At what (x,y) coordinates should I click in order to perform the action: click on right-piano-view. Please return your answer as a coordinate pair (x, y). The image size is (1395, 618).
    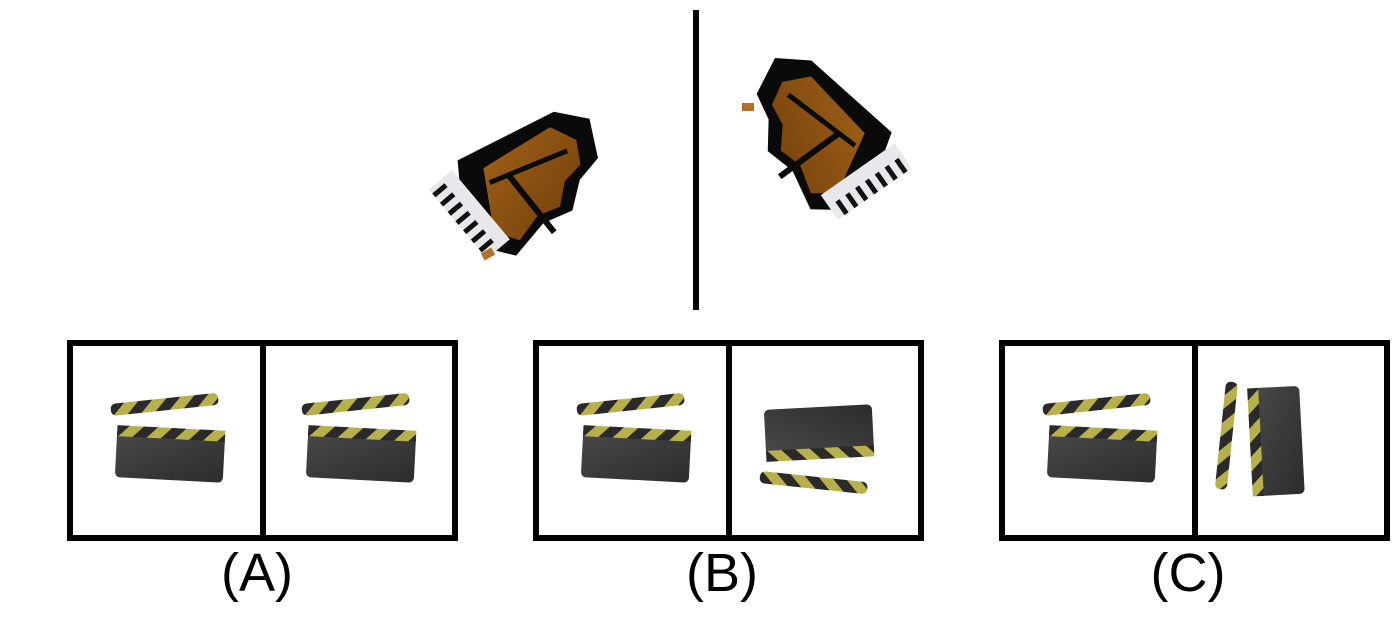
    Looking at the image, I should click on (825, 140).